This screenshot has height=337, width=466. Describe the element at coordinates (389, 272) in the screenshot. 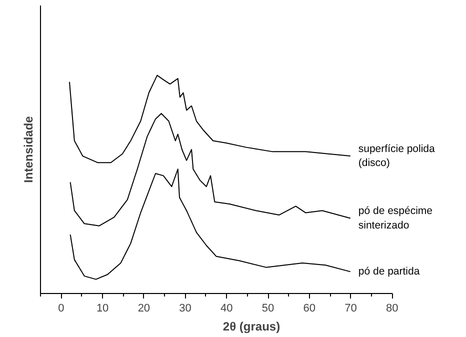

I see `series-label: pó de partida` at that location.